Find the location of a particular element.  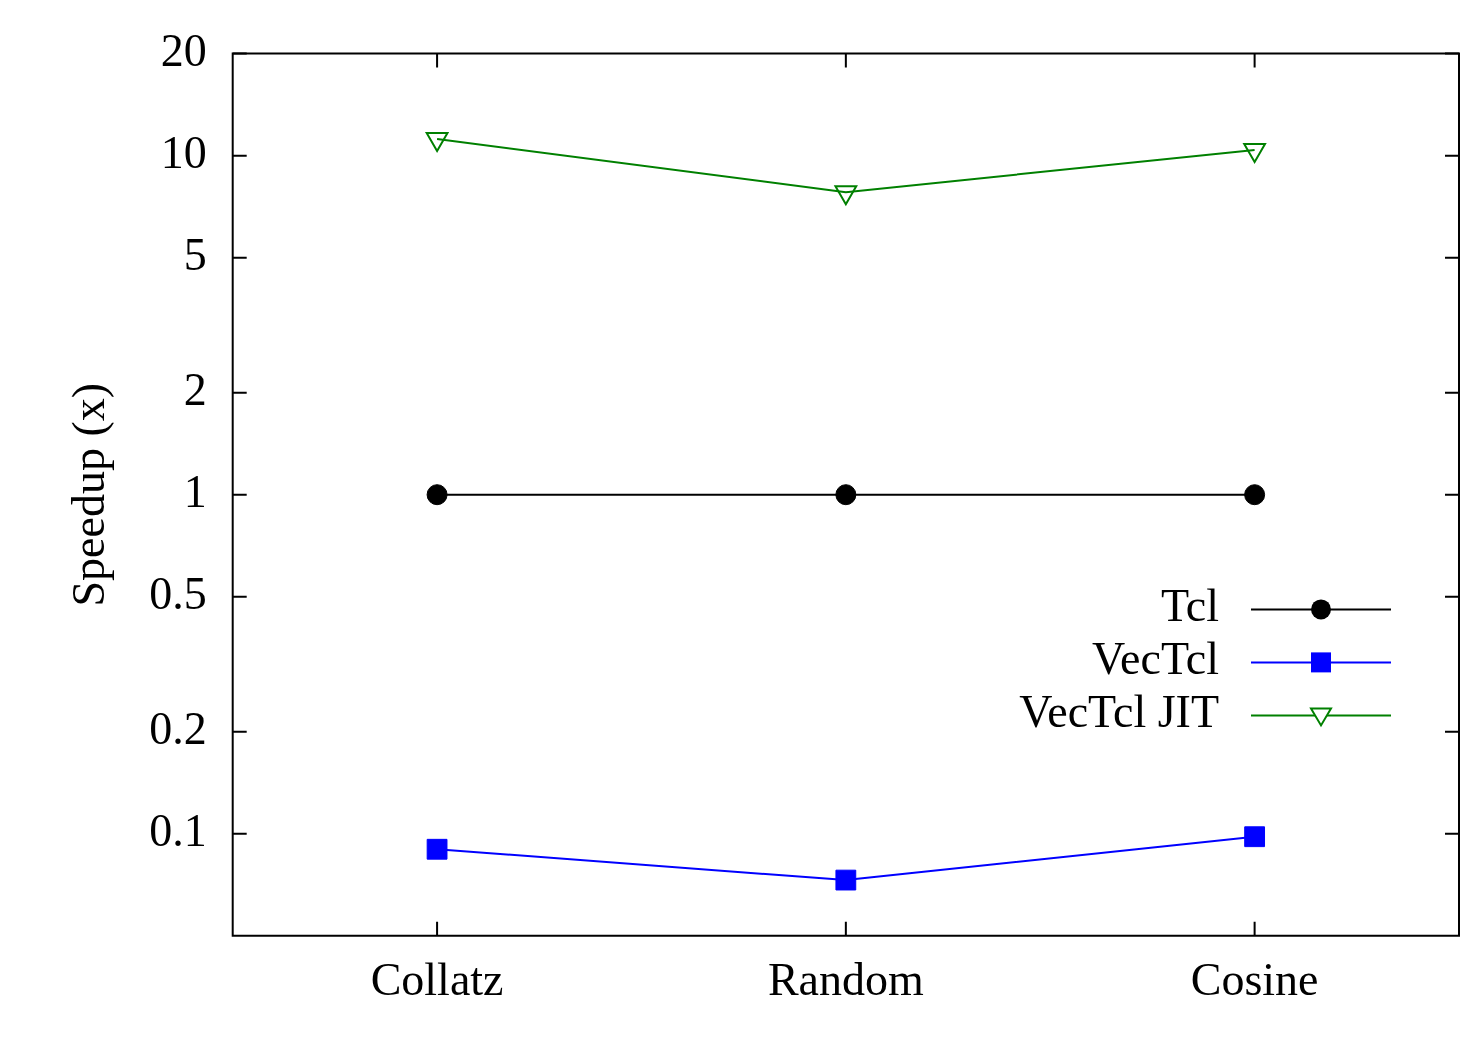

y-tick-label: 2 is located at coordinates (195, 389).